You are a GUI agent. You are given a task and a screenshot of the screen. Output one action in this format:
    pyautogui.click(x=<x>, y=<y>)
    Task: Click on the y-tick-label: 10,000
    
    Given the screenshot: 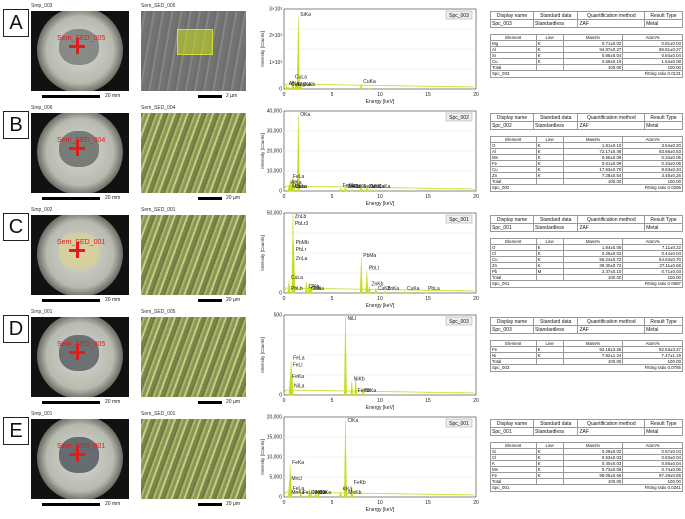 What is the action you would take?
    pyautogui.click(x=275, y=458)
    